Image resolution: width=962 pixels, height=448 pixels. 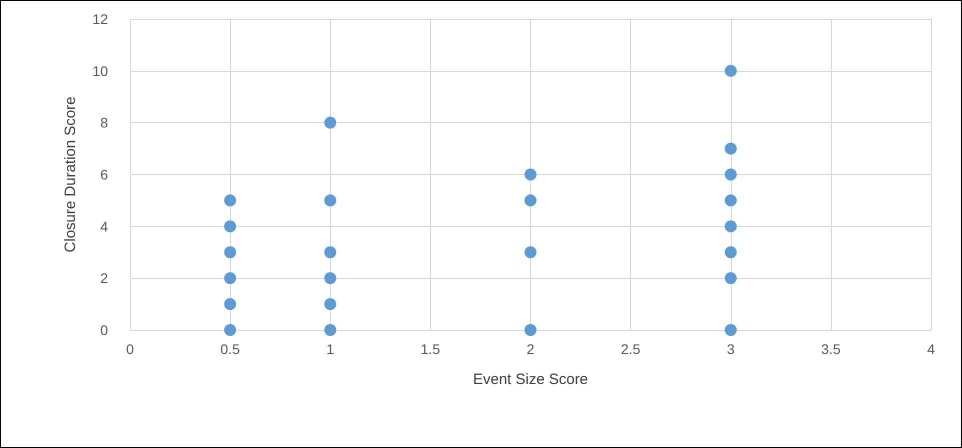 I want to click on x-tick-label: 1, so click(x=330, y=349).